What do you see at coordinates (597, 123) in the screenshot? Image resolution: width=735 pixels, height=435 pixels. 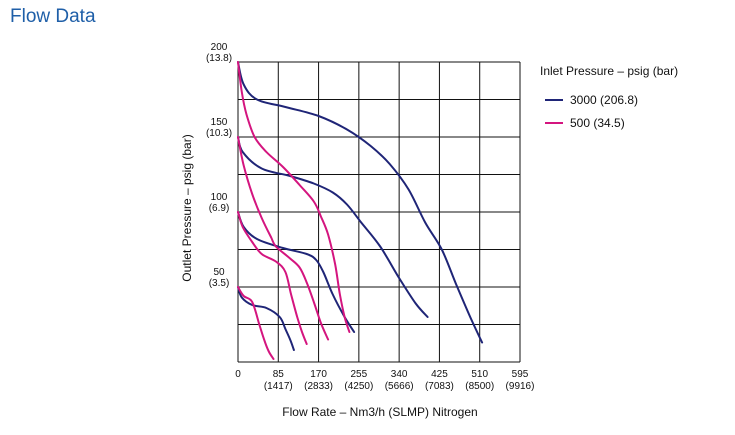 I see `legend-label-500: 500 (34.5)` at bounding box center [597, 123].